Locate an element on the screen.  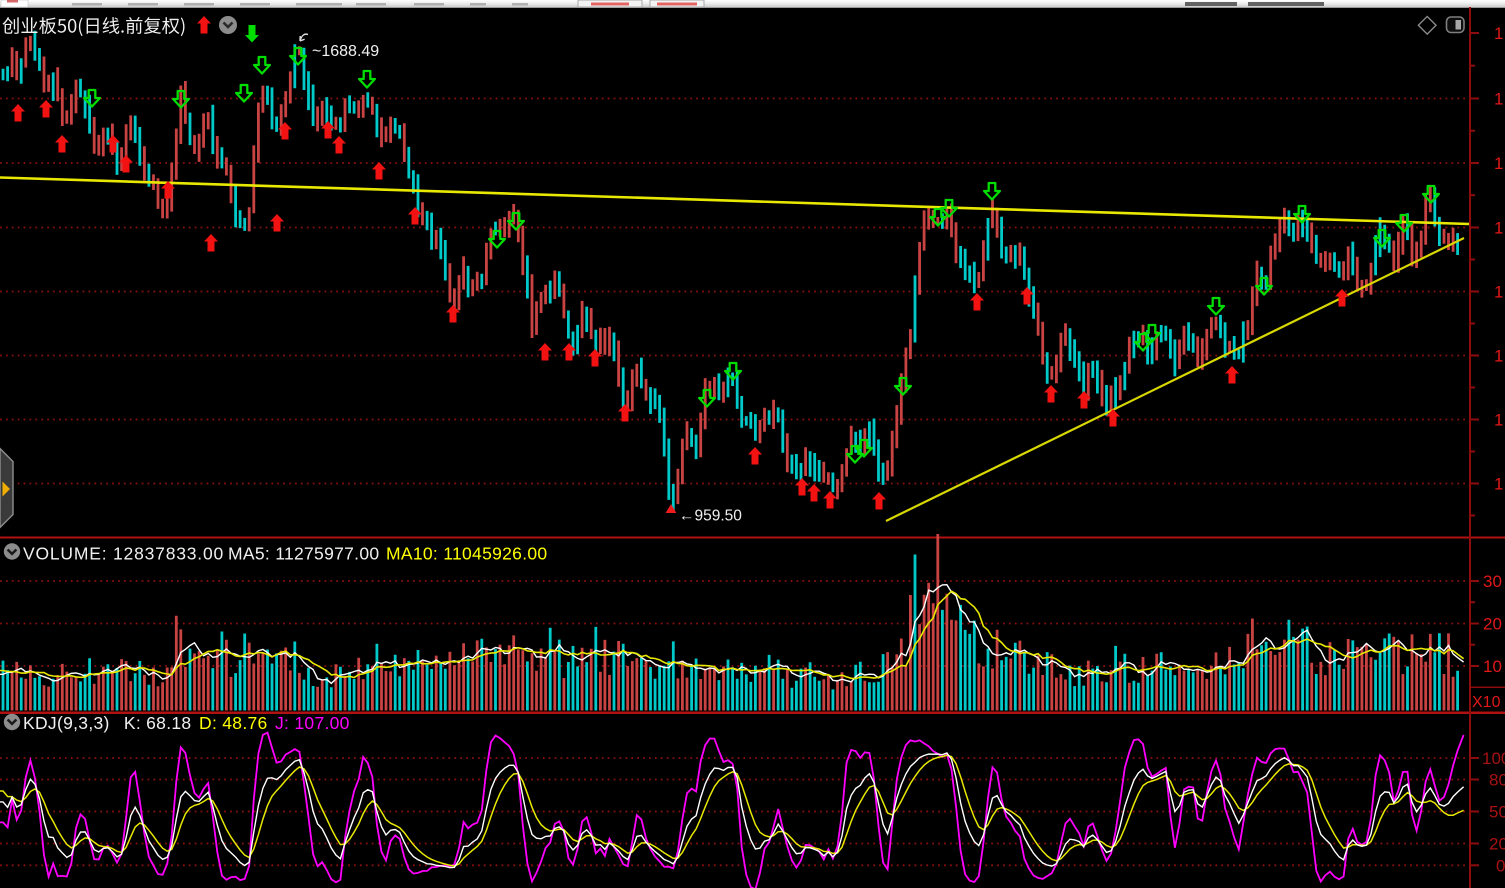
svg-text: MA10: 11045926.00 is located at coordinates (466, 554).